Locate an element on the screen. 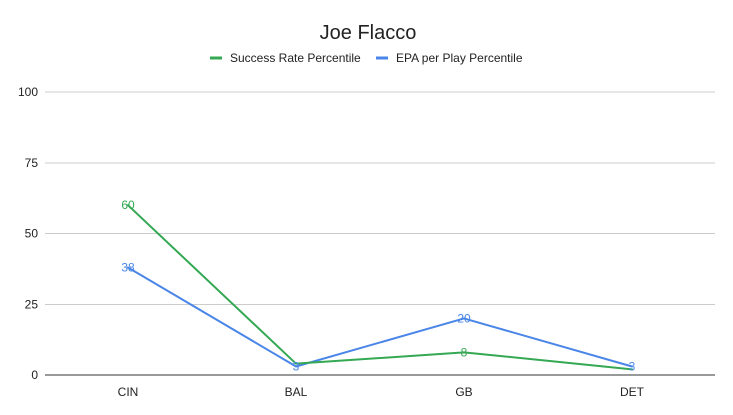 The width and height of the screenshot is (733, 415). legend-item: EPA per Play Percentile is located at coordinates (449, 58).